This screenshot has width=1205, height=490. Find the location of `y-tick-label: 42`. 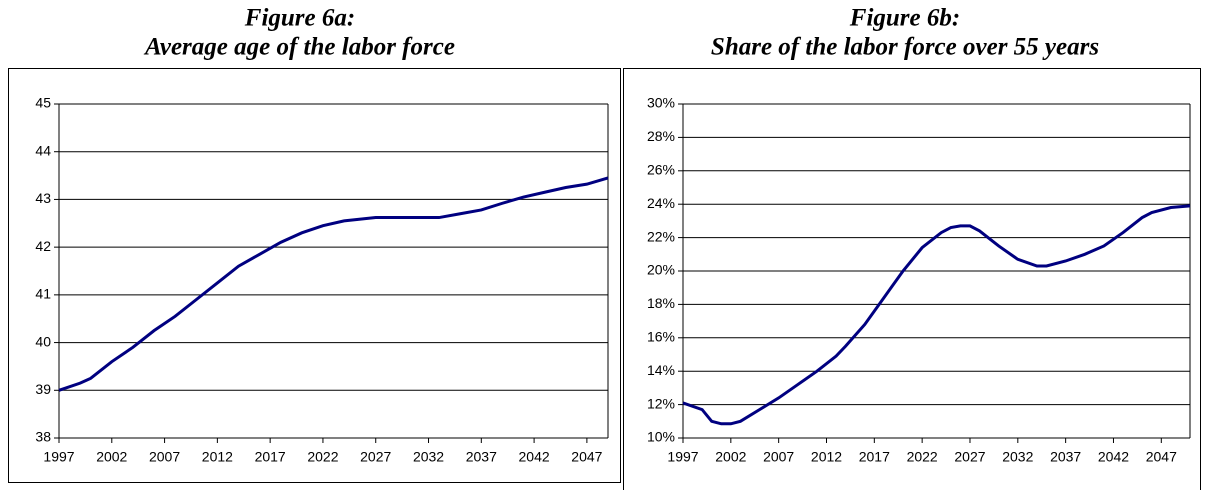

y-tick-label: 42 is located at coordinates (43, 246).